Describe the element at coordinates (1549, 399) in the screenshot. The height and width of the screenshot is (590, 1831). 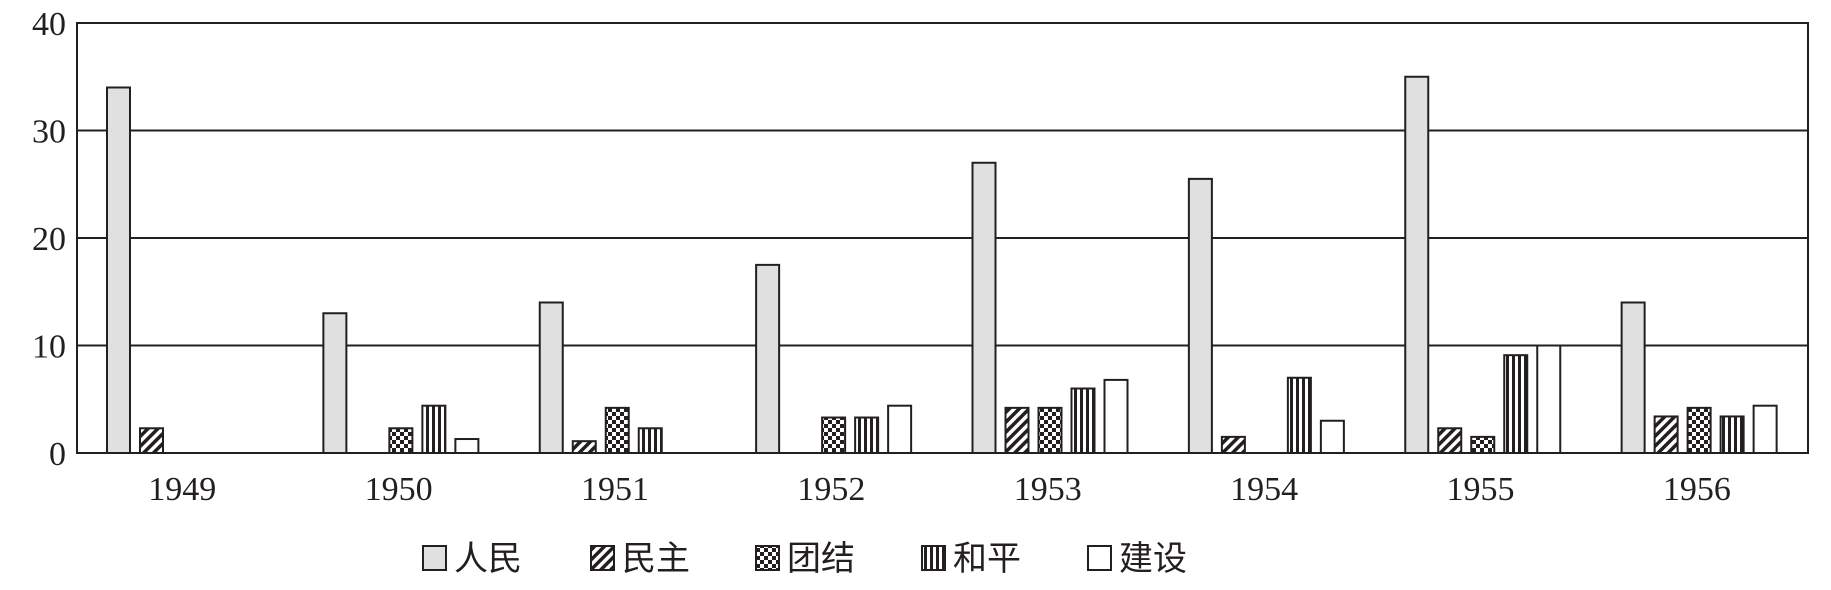
I see `bar-1955-建设` at that location.